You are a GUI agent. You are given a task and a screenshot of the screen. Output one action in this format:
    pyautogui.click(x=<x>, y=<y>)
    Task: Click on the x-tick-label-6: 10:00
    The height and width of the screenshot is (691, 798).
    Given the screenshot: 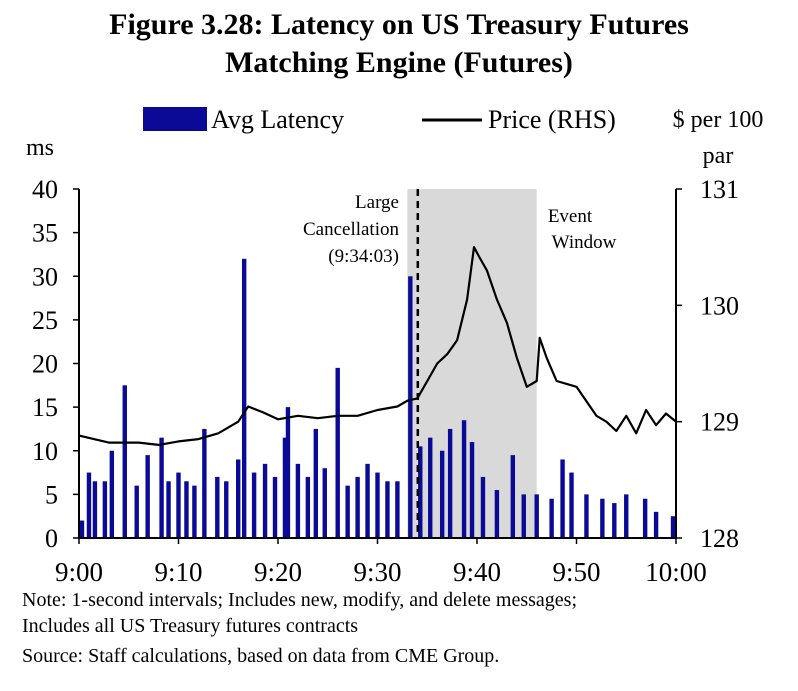 What is the action you would take?
    pyautogui.click(x=676, y=572)
    